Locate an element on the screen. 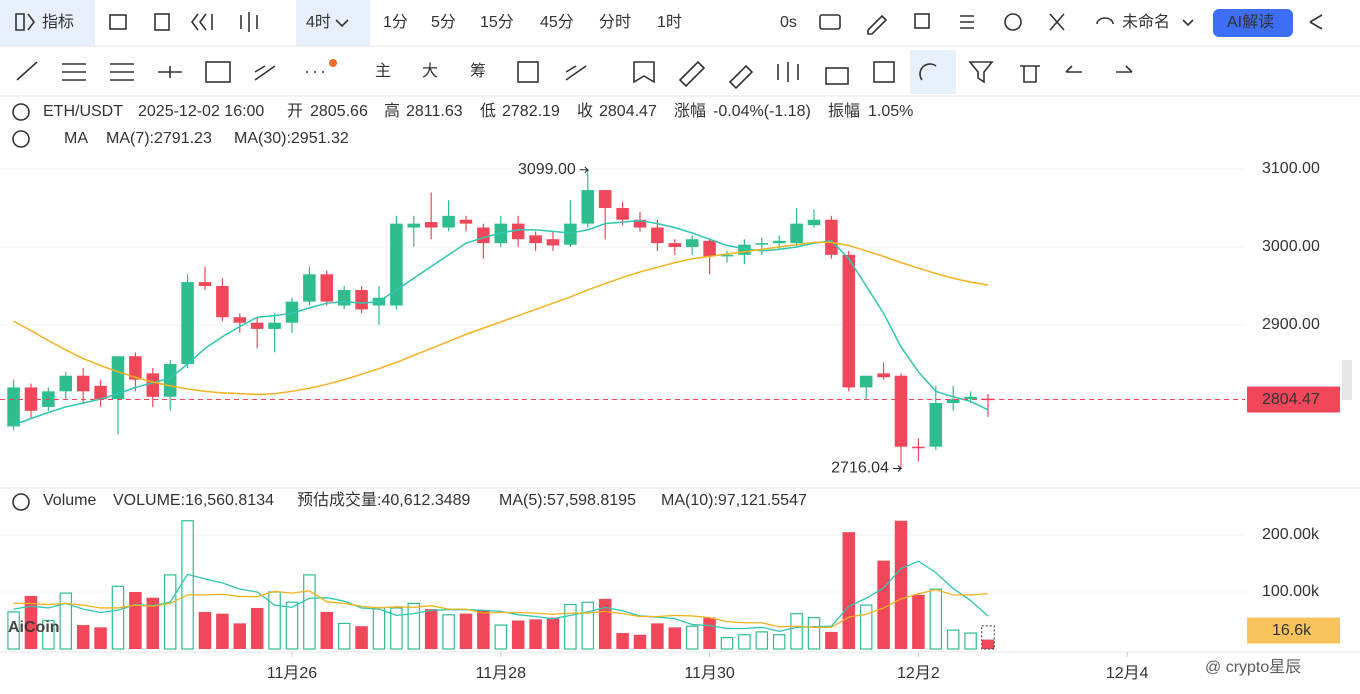 This screenshot has width=1360, height=694. draw-tool: 筹 is located at coordinates (478, 71).